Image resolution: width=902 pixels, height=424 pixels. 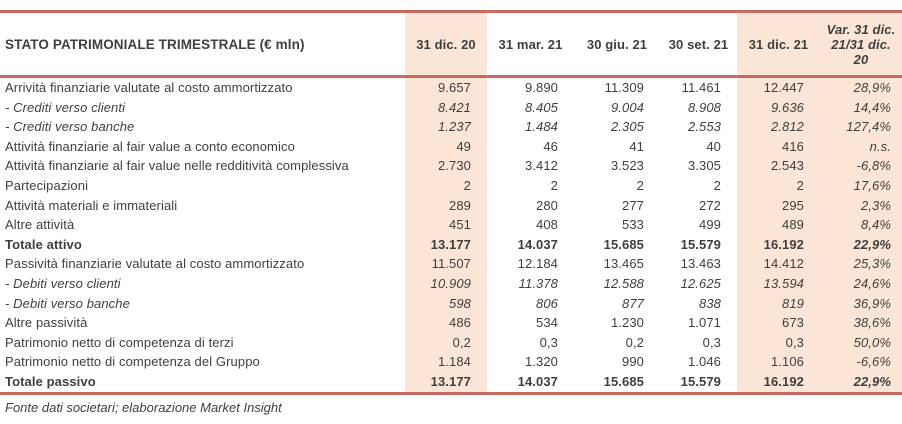 I want to click on value-cell: 489, so click(x=778, y=225).